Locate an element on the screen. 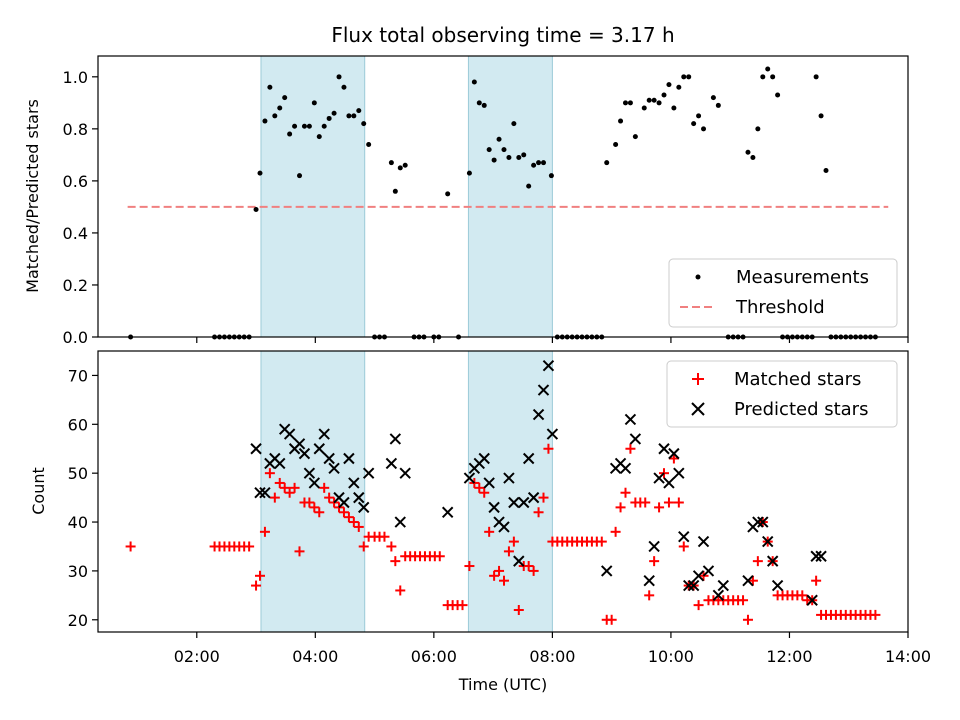 This screenshot has height=720, width=960. top-legend-box is located at coordinates (783, 293).